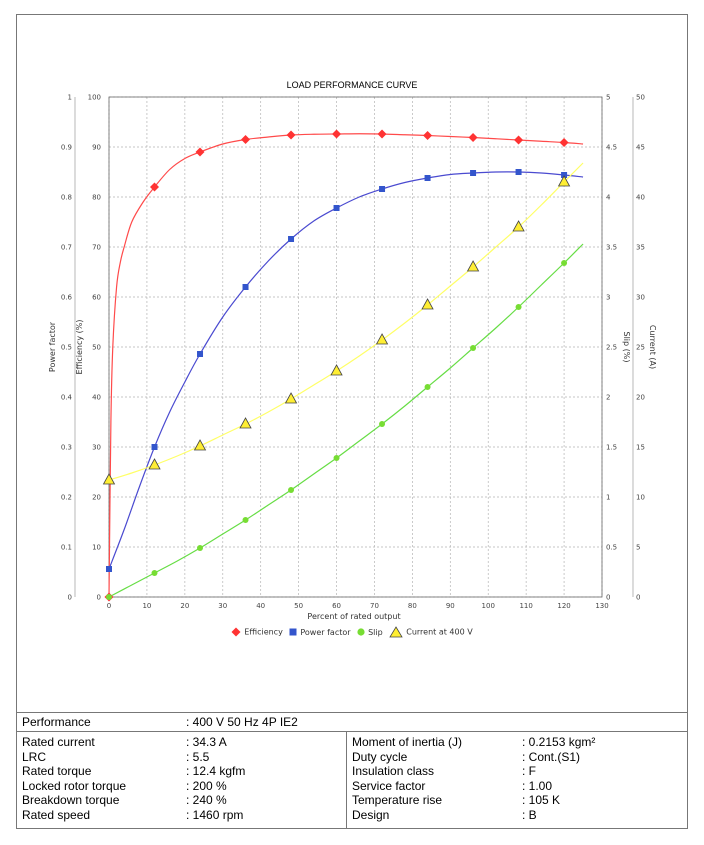 The height and width of the screenshot is (845, 704). What do you see at coordinates (640, 298) in the screenshot?
I see `current-tick-label: 30` at bounding box center [640, 298].